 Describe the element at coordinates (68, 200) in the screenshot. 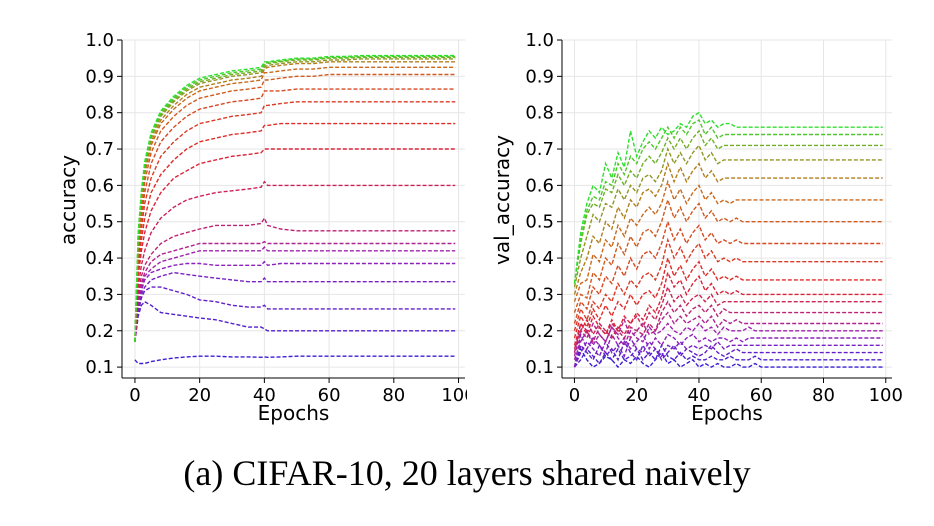

I see `y-axis-label: accuracy` at that location.